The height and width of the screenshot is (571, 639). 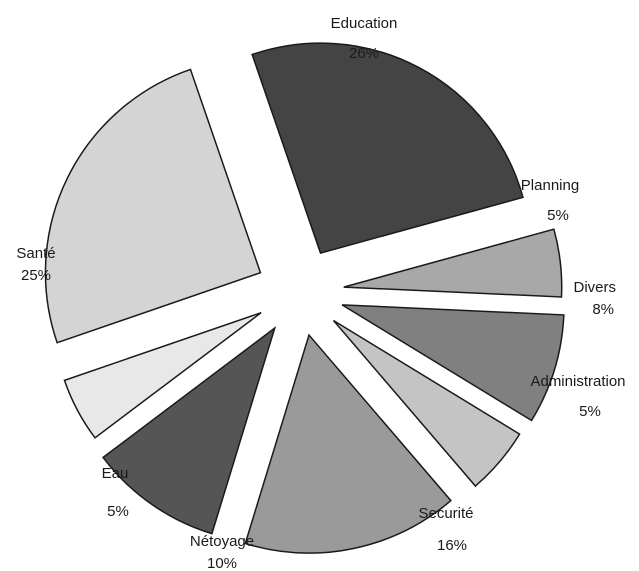 What do you see at coordinates (550, 185) in the screenshot?
I see `slice-label-planning: Planning` at bounding box center [550, 185].